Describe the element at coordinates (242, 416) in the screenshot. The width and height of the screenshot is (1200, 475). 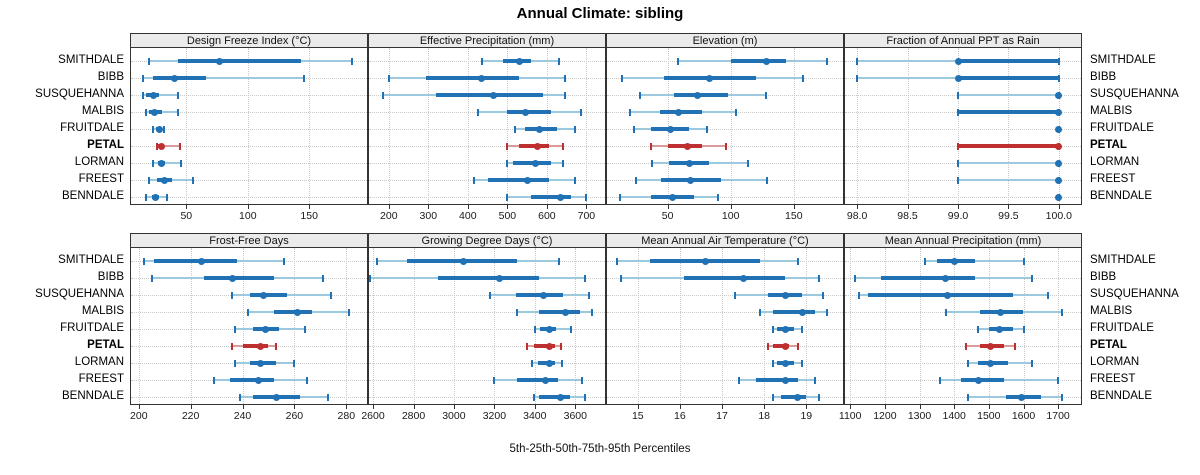
I see `x-tick-label: 240` at that location.